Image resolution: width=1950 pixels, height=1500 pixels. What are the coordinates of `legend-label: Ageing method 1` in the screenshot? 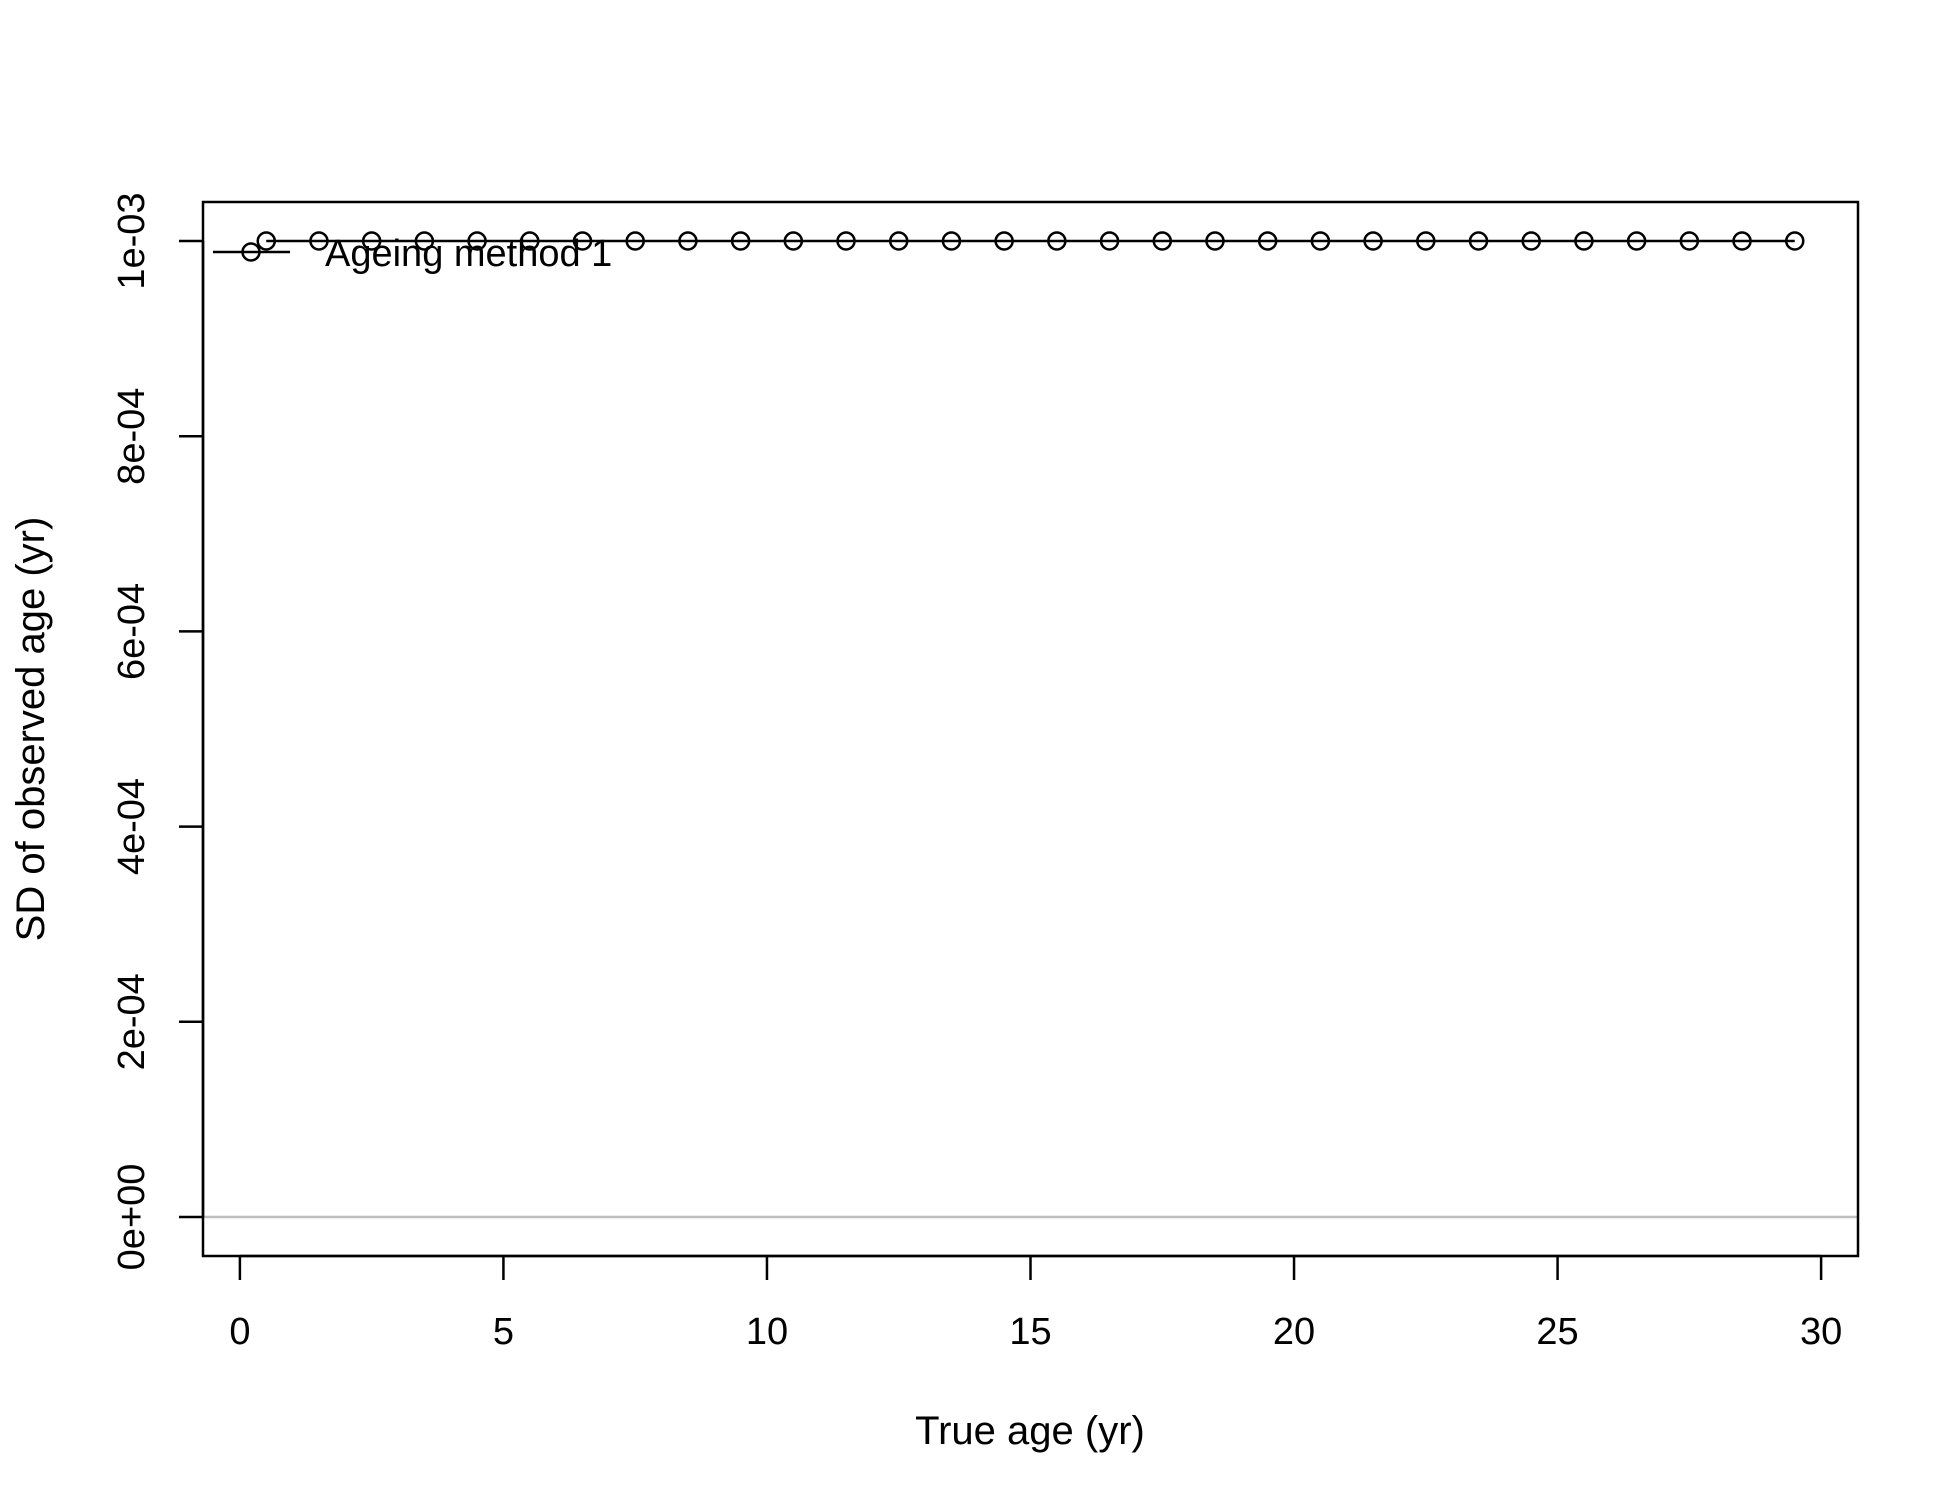 It's located at (468, 254).